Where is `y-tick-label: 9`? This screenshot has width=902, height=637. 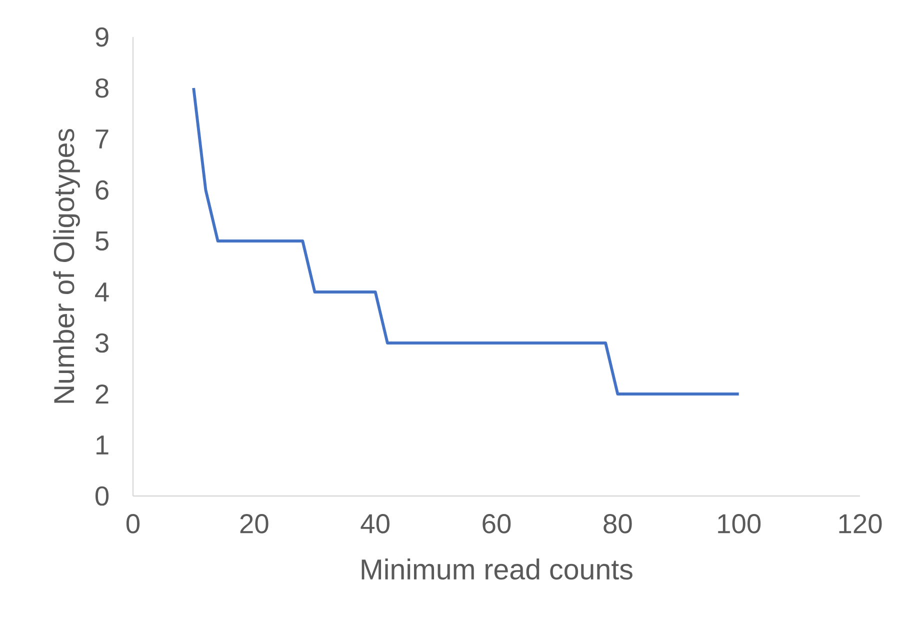
y-tick-label: 9 is located at coordinates (102, 37).